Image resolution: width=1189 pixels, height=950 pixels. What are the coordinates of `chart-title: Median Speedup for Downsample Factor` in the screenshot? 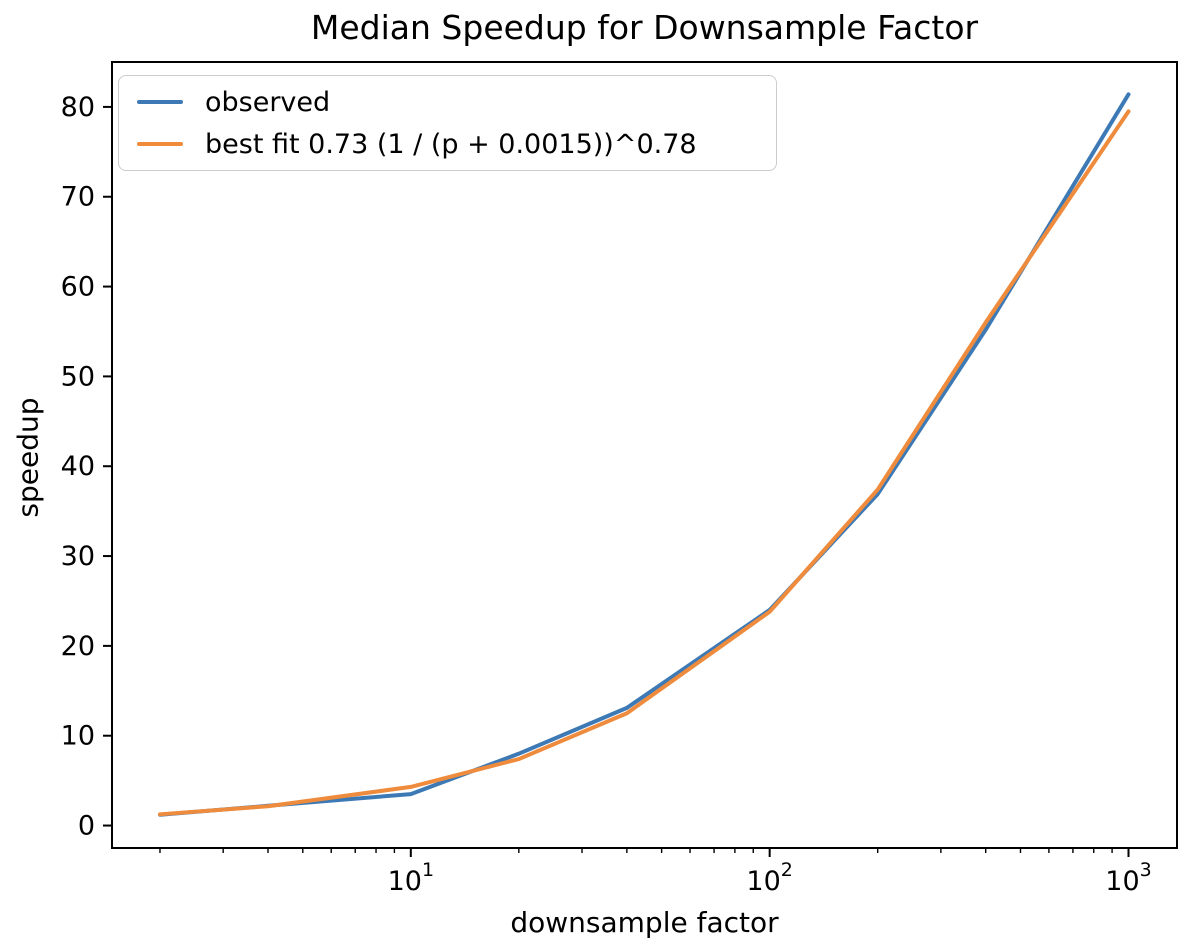 It's located at (644, 27).